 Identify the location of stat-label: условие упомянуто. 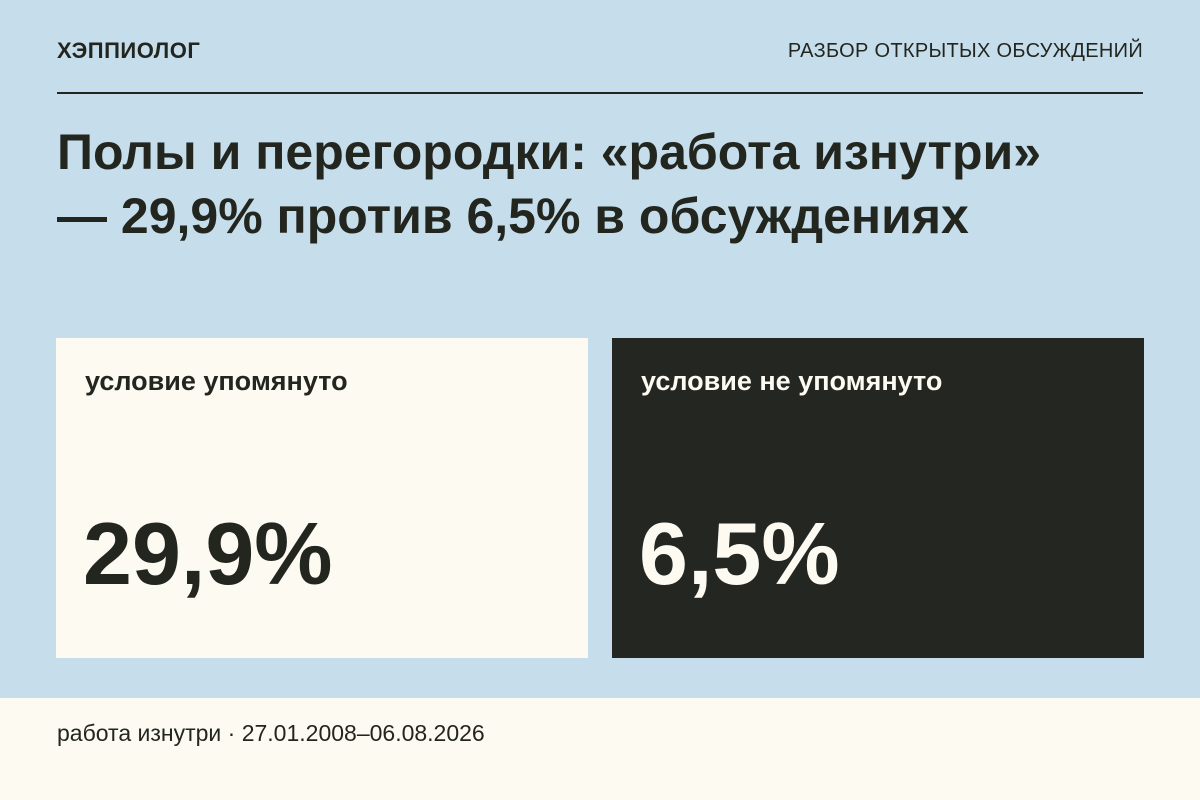
(216, 381).